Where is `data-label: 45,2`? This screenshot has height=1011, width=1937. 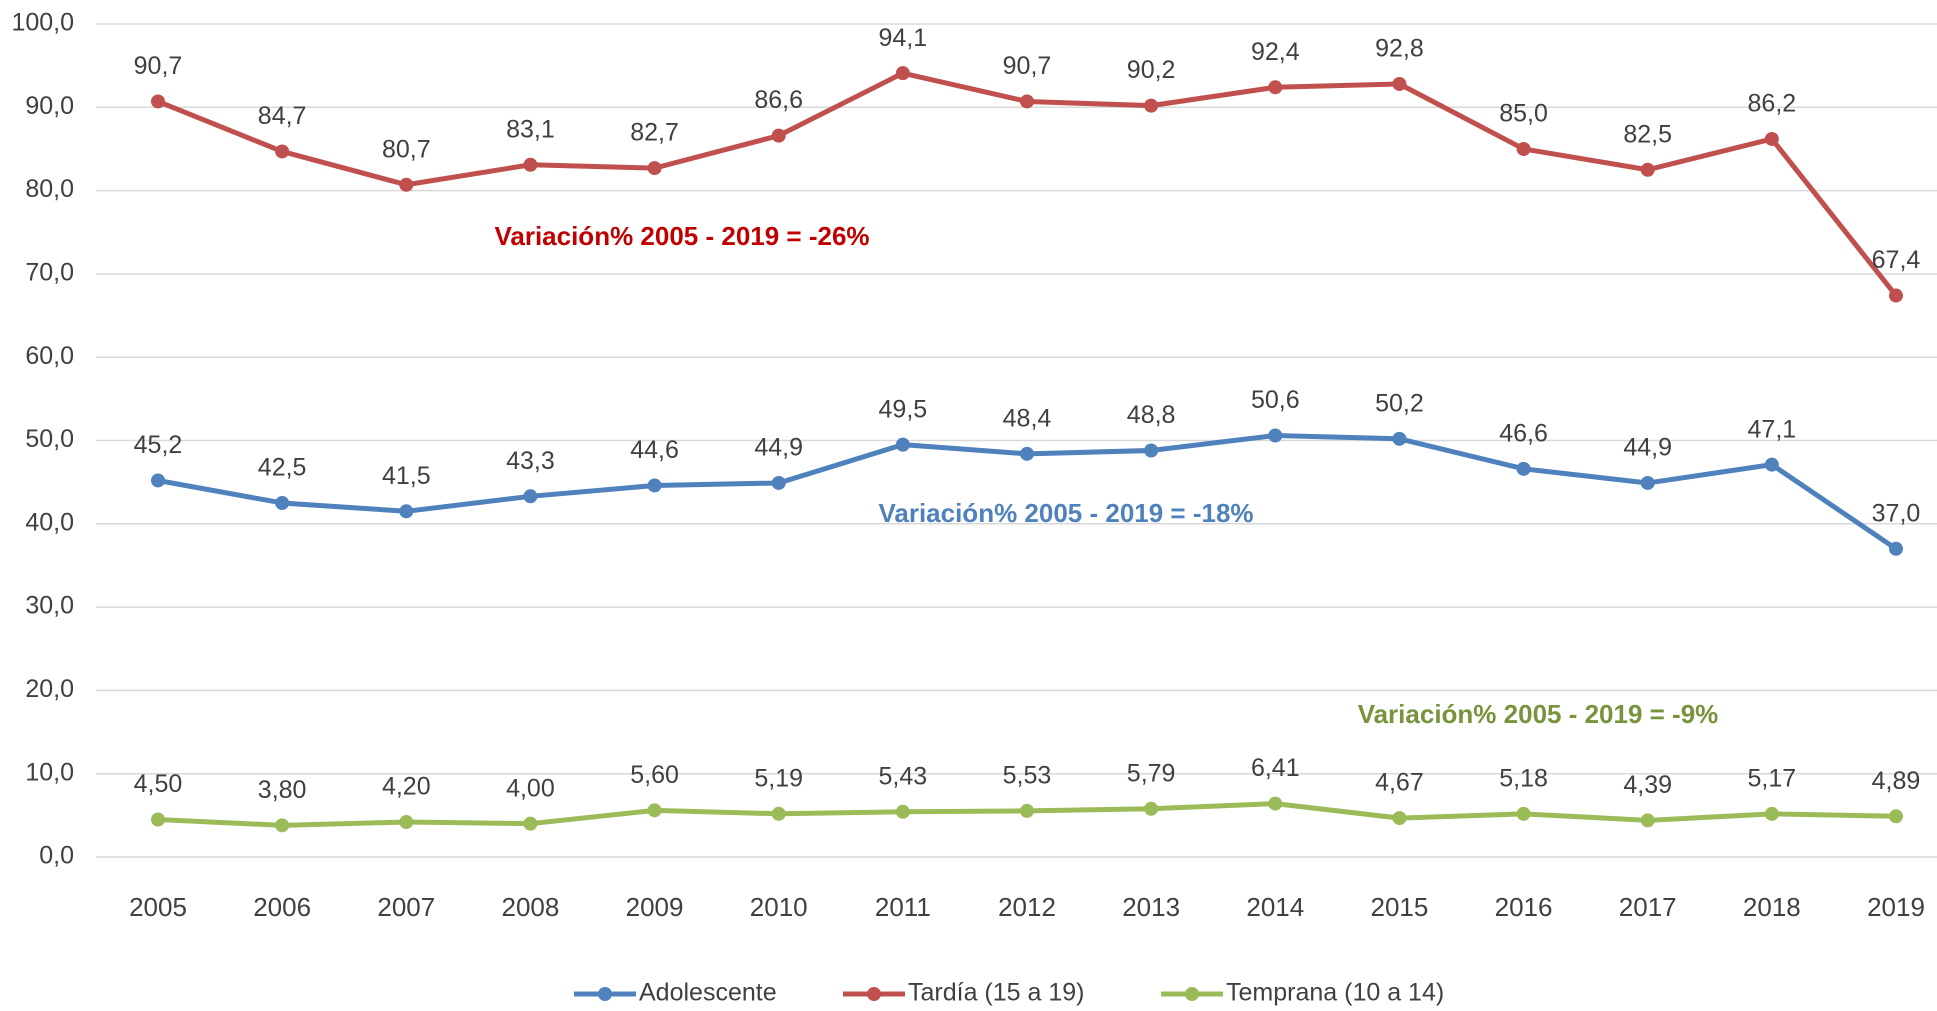
data-label: 45,2 is located at coordinates (158, 445).